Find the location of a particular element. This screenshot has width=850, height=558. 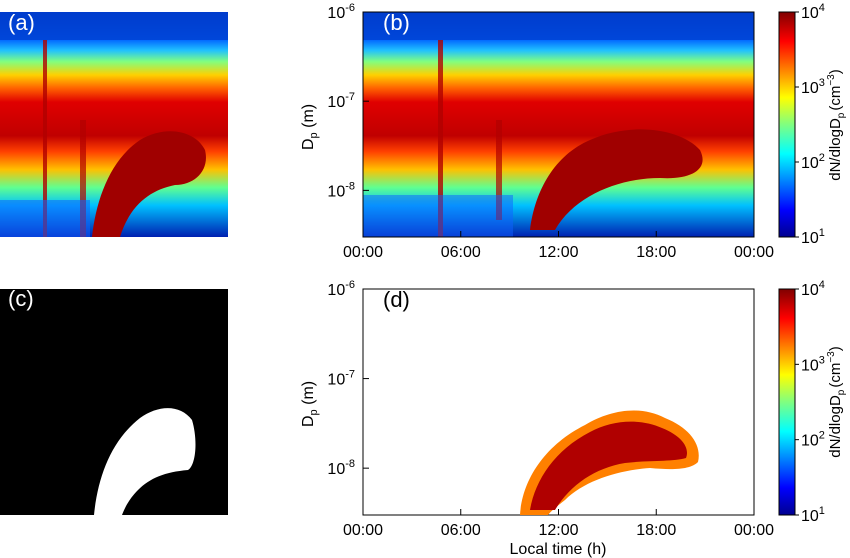

panel-b-y-axis-label: Dp (m) is located at coordinates (310, 127).